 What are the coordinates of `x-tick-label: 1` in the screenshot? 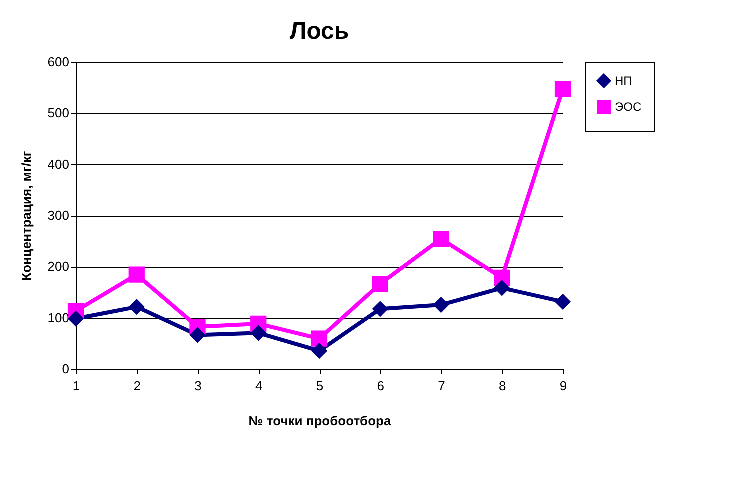 It's located at (76, 386).